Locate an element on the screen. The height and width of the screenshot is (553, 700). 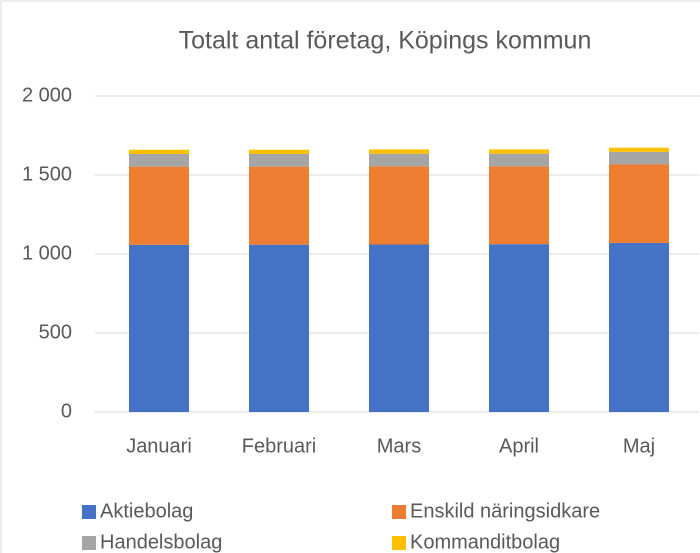
y-tick-label: 1 500 is located at coordinates (47, 174).